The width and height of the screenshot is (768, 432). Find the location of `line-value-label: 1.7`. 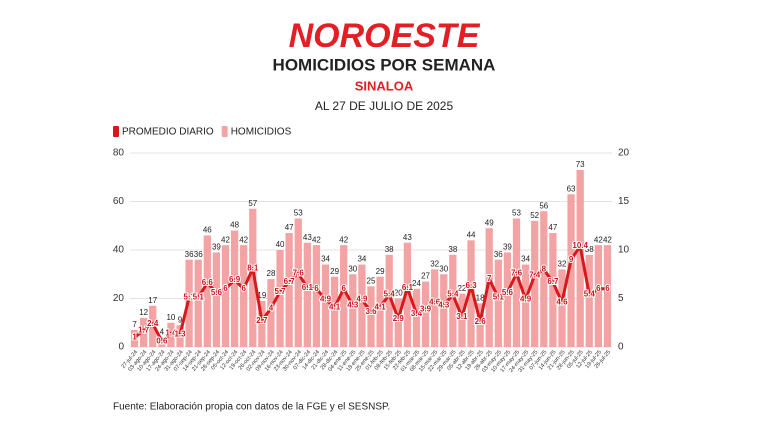

line-value-label: 1.7 is located at coordinates (144, 330).